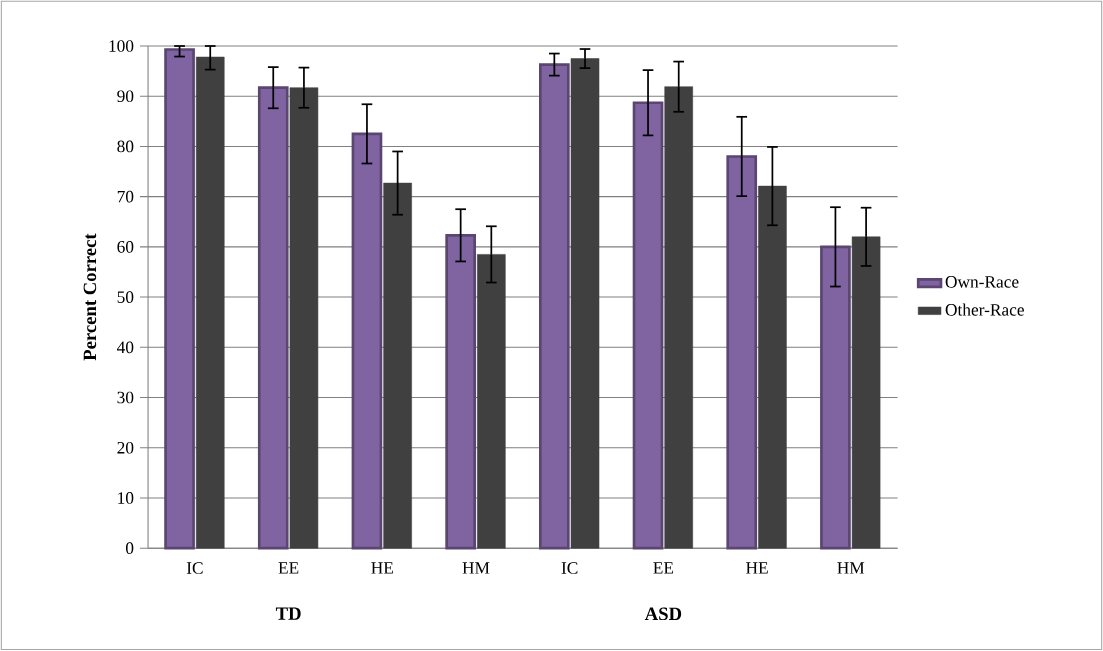 This screenshot has height=651, width=1103. What do you see at coordinates (126, 498) in the screenshot?
I see `y-tick-label: 10` at bounding box center [126, 498].